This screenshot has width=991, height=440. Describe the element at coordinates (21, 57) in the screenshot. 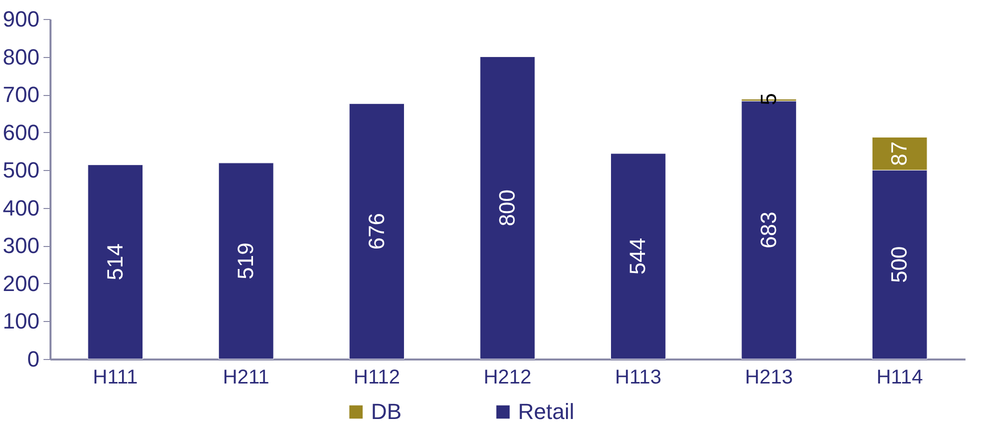

I see `y-tick-label: 800` at that location.